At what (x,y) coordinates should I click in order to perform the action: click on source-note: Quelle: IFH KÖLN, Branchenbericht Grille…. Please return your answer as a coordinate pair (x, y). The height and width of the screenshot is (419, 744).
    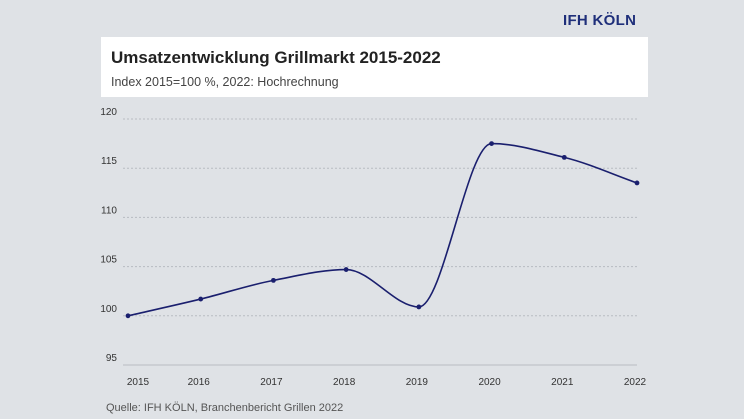
    Looking at the image, I should click on (225, 408).